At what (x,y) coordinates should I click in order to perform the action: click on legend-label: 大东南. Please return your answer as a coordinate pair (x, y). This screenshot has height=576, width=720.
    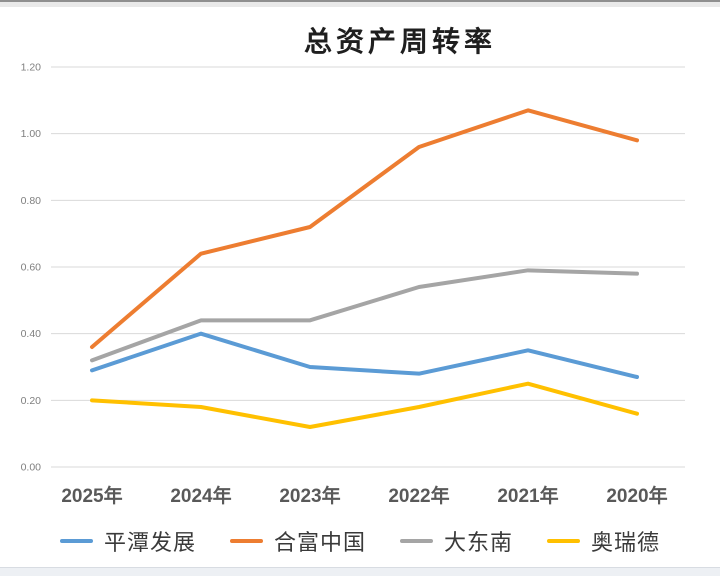
    Looking at the image, I should click on (479, 542).